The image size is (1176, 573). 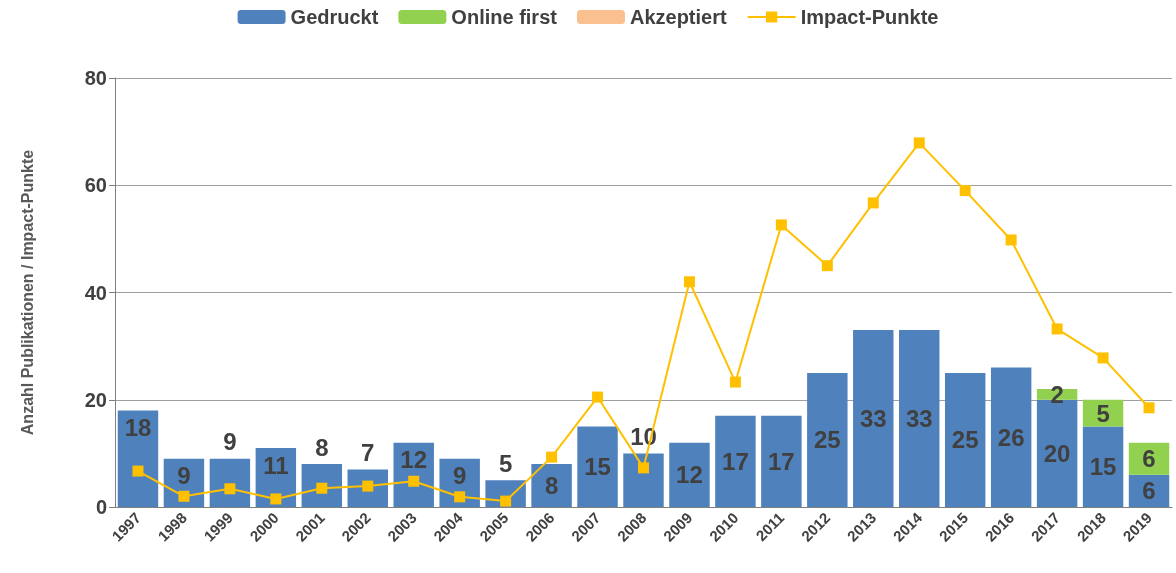 What do you see at coordinates (95, 78) in the screenshot?
I see `y-tick-label: 80` at bounding box center [95, 78].